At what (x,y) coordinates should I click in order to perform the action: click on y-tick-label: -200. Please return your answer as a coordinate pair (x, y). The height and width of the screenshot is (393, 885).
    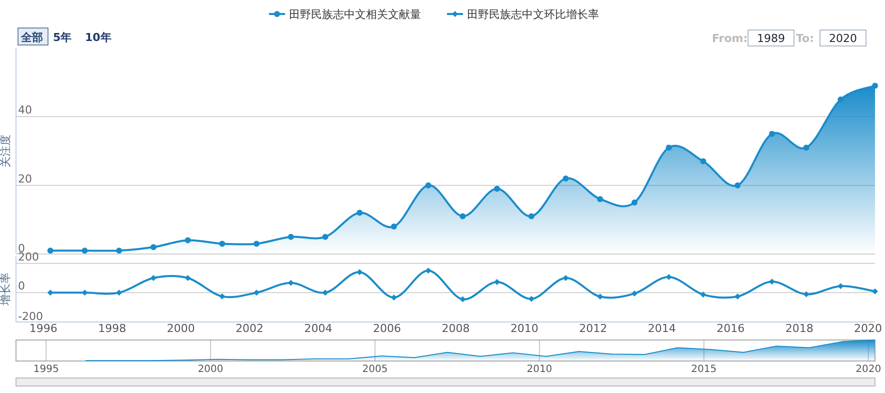
    Looking at the image, I should click on (30, 316).